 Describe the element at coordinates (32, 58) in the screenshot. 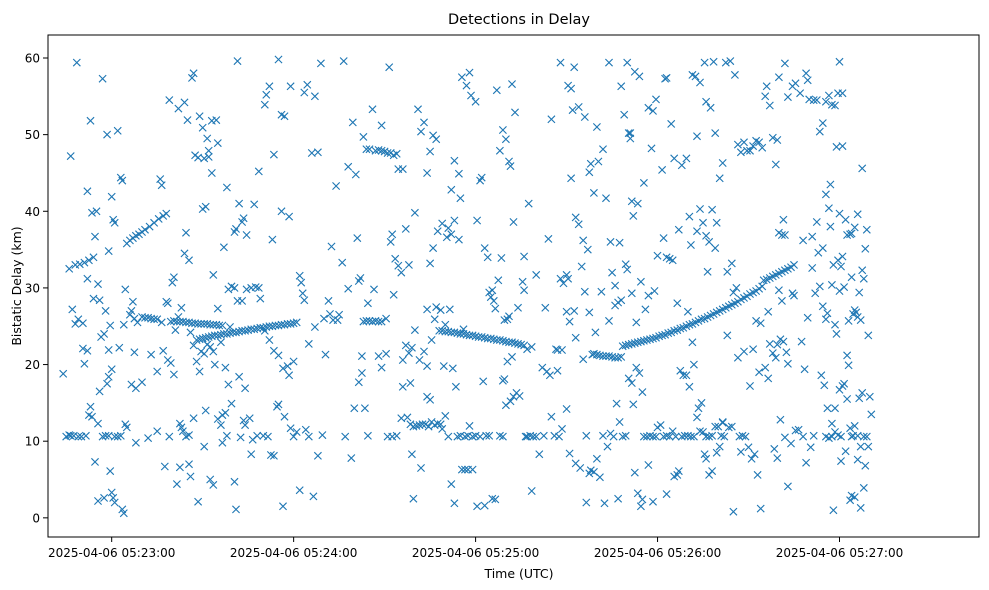

I see `y-tick-label: 60` at that location.